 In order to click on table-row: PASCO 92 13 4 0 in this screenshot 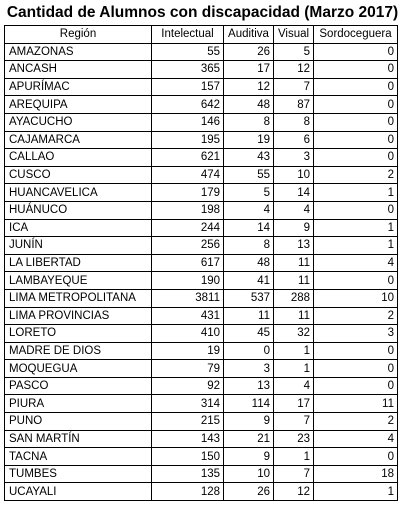, I will do `click(201, 386)`.